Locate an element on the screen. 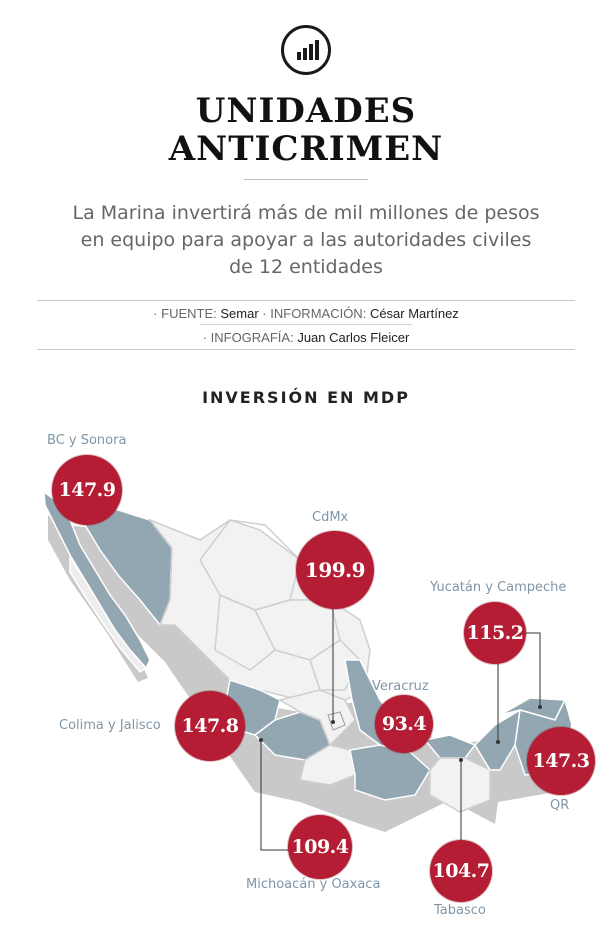 Image resolution: width=612 pixels, height=948 pixels. region-label-qr: QR is located at coordinates (560, 805).